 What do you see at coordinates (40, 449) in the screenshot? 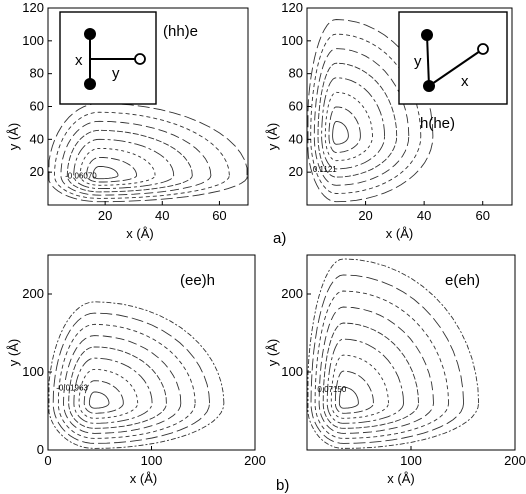
I see `y-tick-label: 0` at bounding box center [40, 449].